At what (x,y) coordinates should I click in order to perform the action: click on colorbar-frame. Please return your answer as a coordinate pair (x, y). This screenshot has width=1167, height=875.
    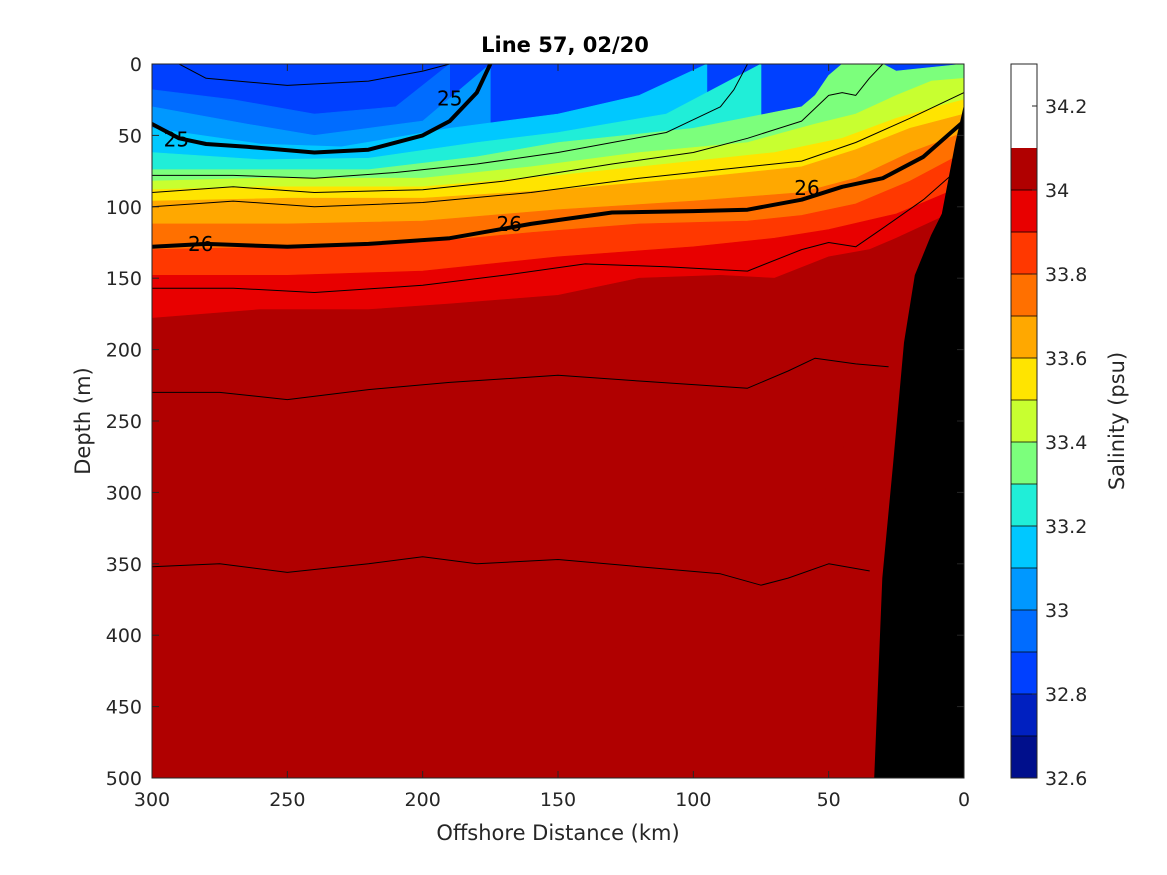
    Looking at the image, I should click on (1024, 421).